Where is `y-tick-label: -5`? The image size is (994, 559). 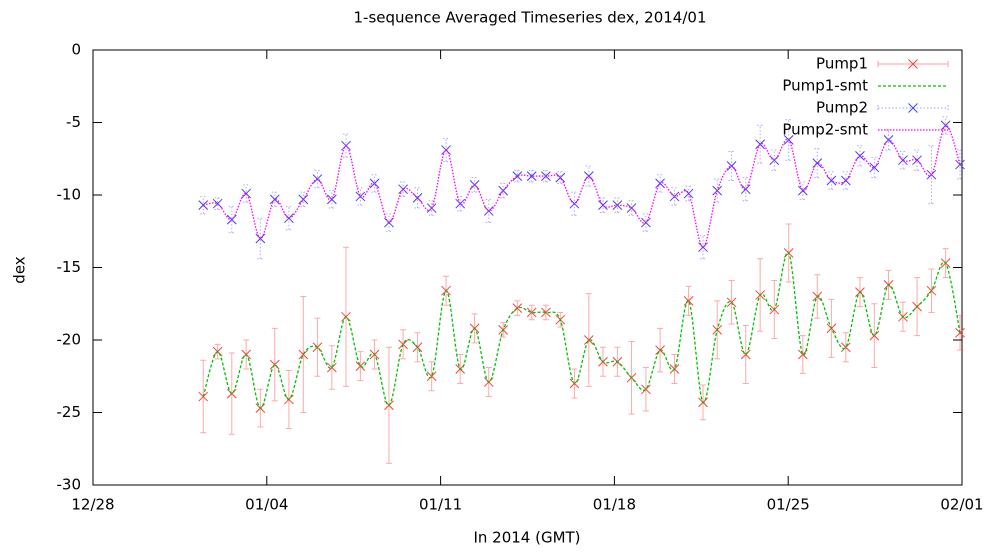 y-tick-label: -5 is located at coordinates (73, 122).